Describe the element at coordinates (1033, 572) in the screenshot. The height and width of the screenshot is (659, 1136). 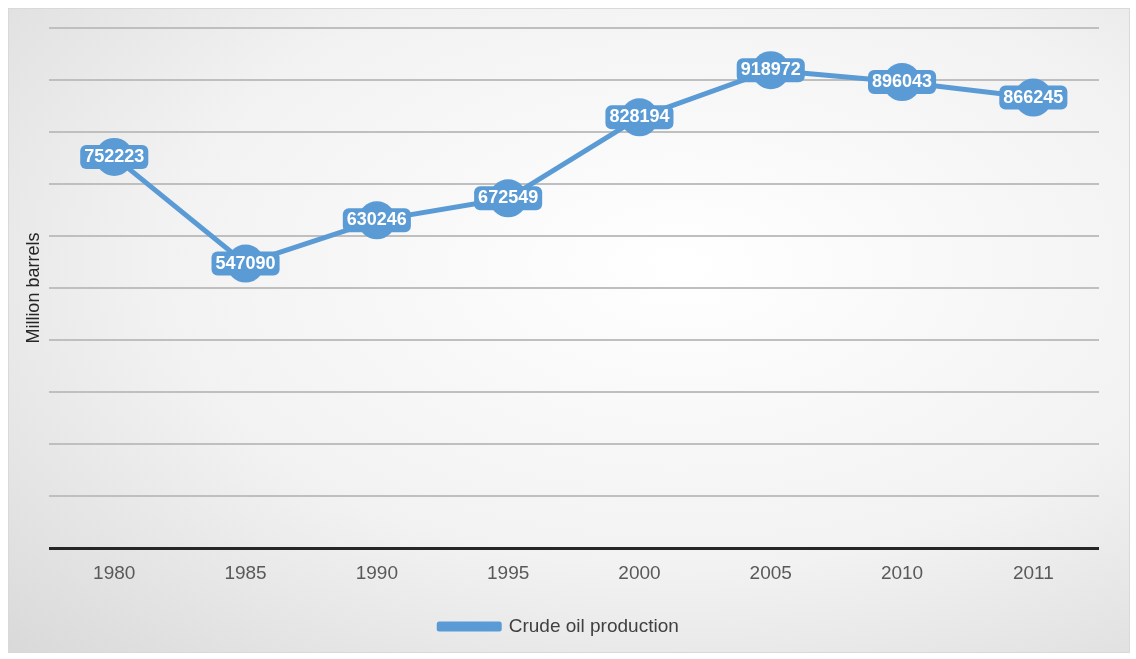
I see `x-tick-label: 2011` at that location.